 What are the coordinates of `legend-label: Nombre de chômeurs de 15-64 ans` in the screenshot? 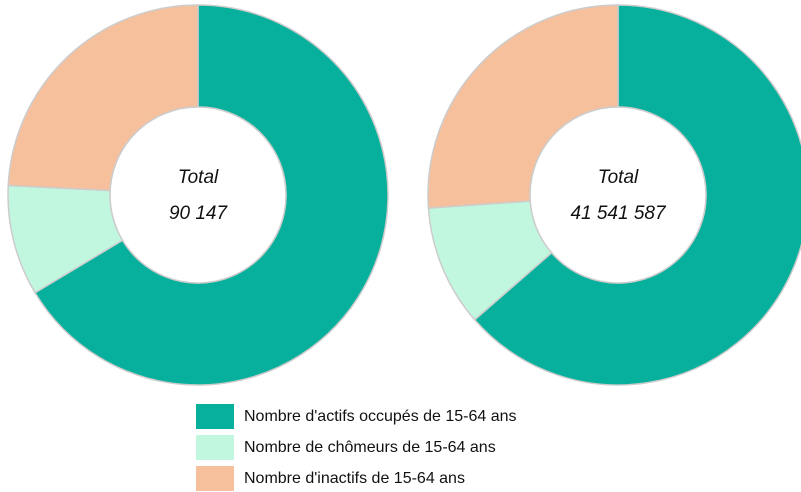 It's located at (370, 447).